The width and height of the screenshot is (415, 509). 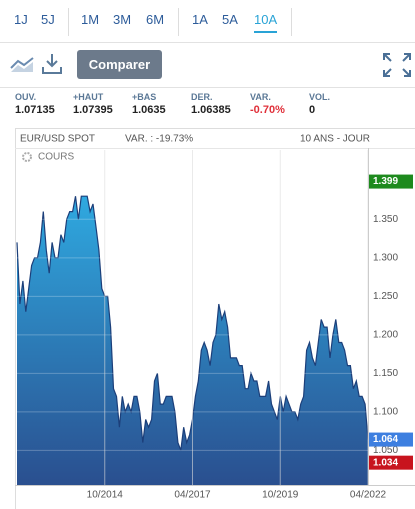 I want to click on y-tick-label: 1.300, so click(x=385, y=257).